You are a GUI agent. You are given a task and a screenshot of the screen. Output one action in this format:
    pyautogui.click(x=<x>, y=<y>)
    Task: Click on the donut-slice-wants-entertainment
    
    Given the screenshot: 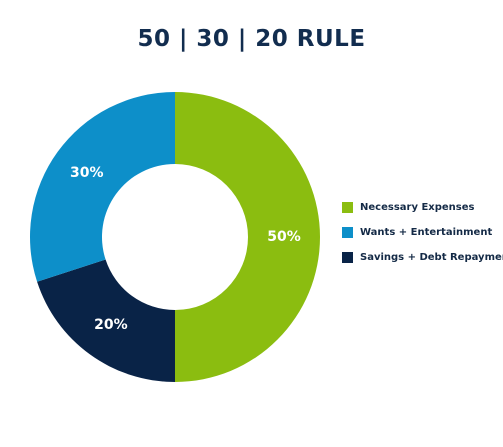 What is the action you would take?
    pyautogui.click(x=102, y=186)
    